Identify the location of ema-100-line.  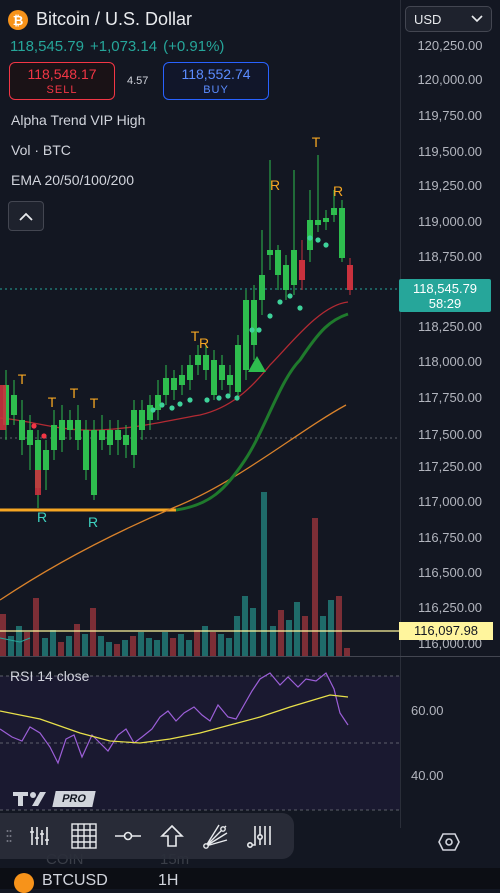
(262, 412).